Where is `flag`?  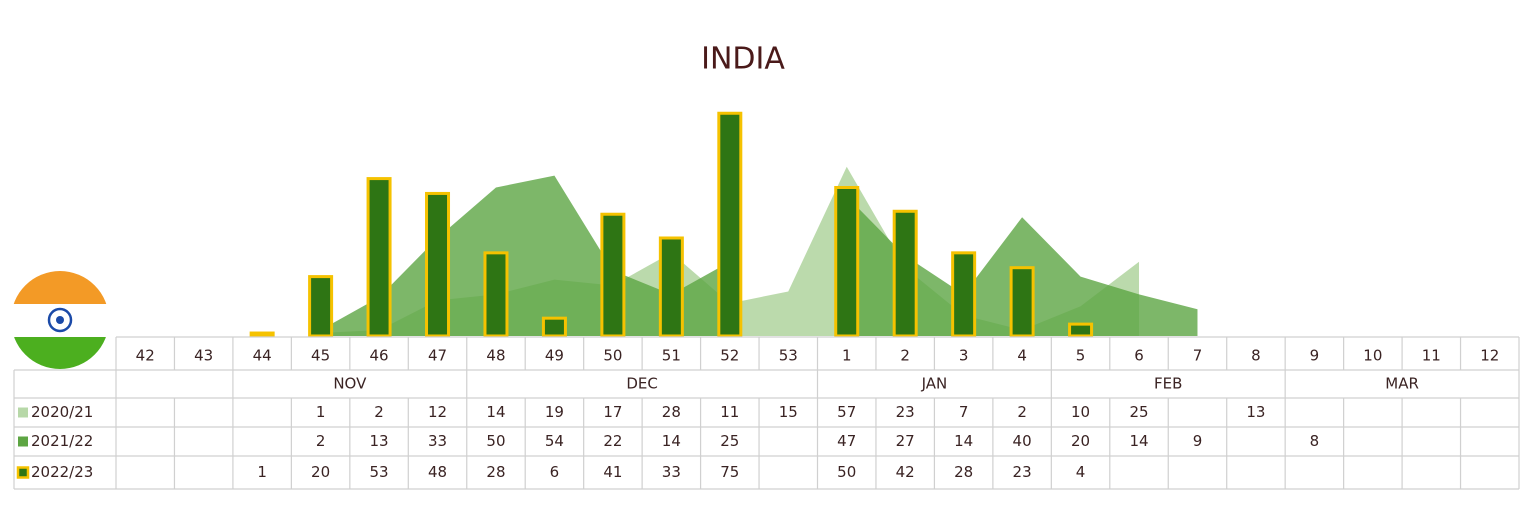 flag is located at coordinates (60, 320).